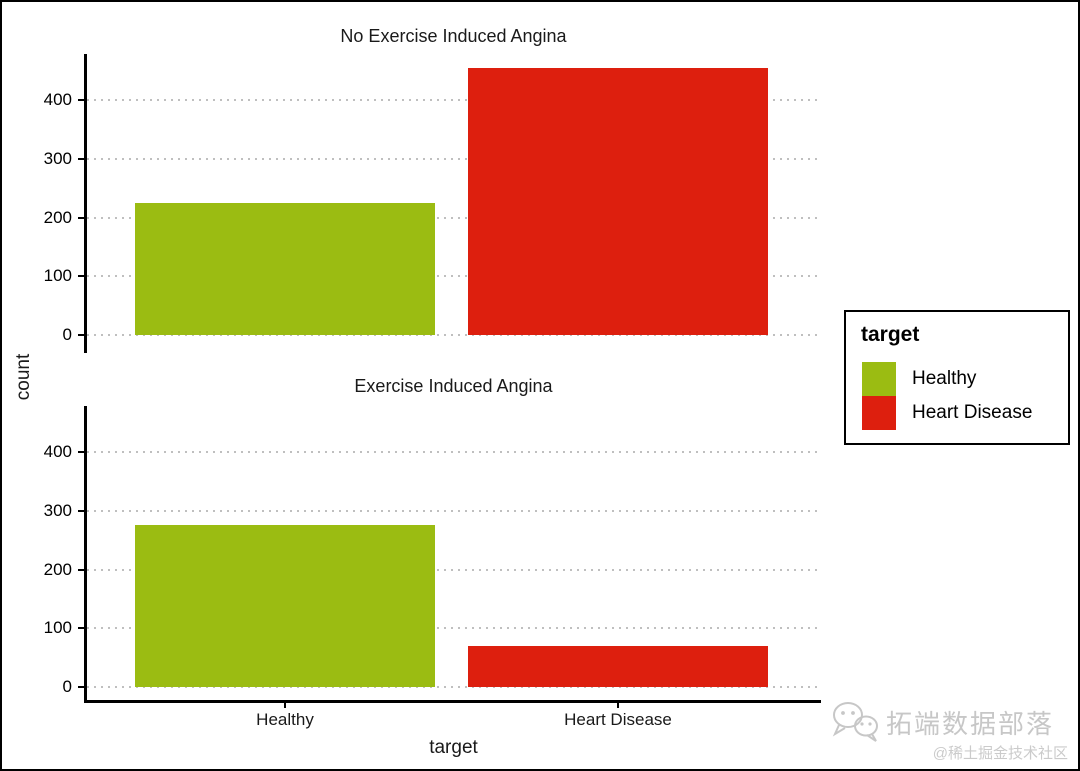 Image resolution: width=1080 pixels, height=771 pixels. I want to click on x-category-label-heart-disease: Heart Disease, so click(618, 719).